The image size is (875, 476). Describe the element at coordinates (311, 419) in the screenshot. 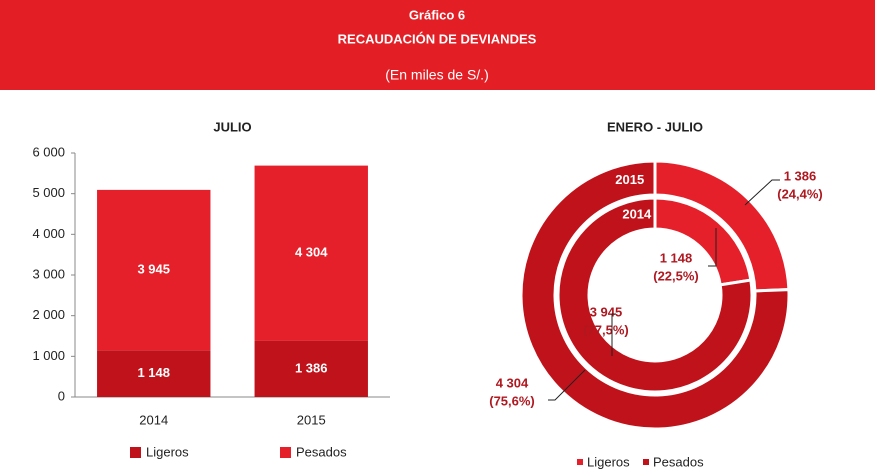

I see `x-tick-label: 2015` at that location.